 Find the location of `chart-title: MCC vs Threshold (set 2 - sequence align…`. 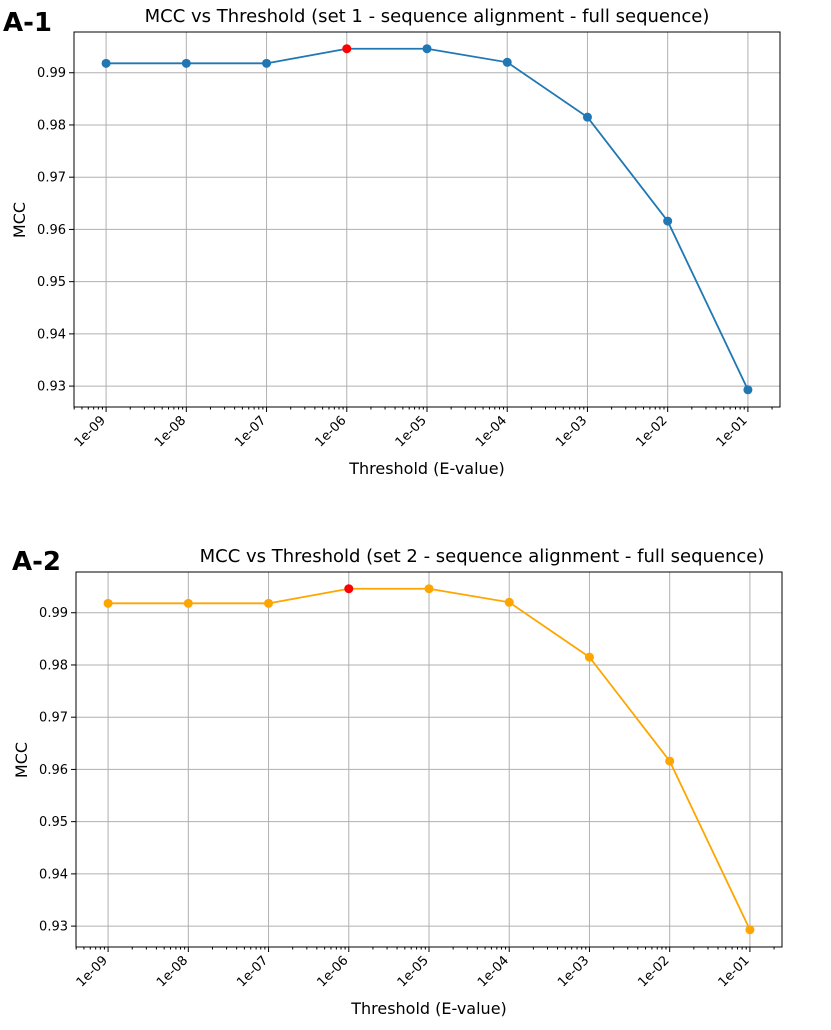

chart-title: MCC vs Threshold (set 2 - sequence align… is located at coordinates (482, 556).